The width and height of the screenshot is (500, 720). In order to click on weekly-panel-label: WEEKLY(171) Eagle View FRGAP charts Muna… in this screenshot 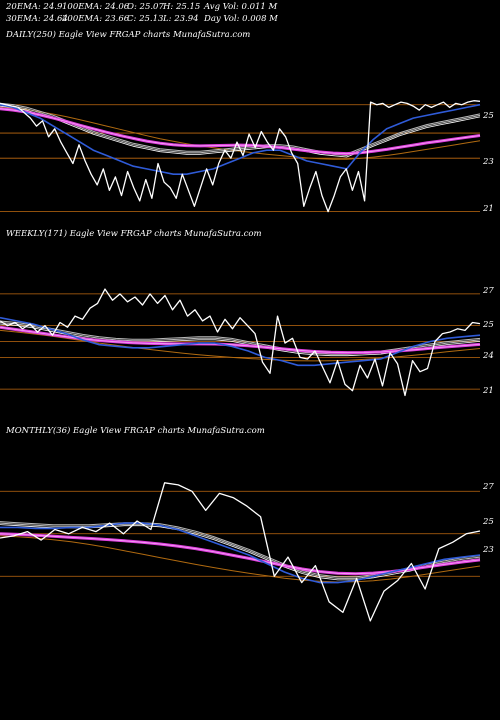, I will do `click(134, 234)`.